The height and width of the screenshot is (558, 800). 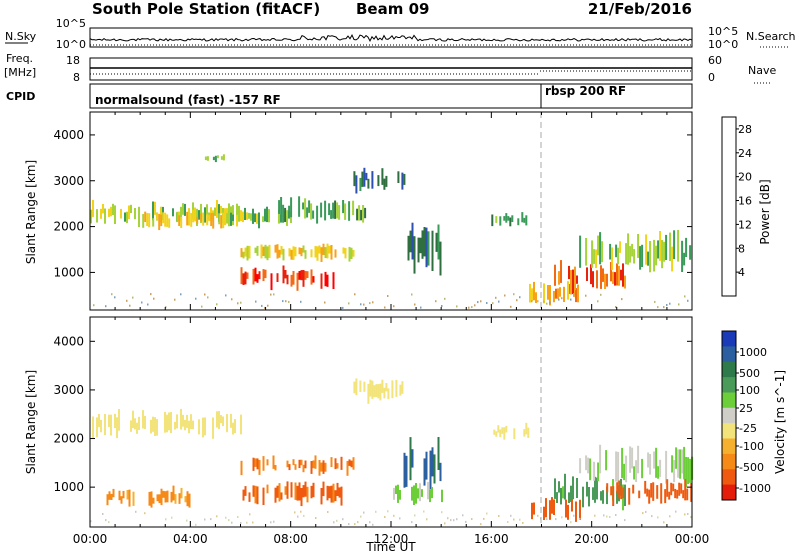 What do you see at coordinates (741, 248) in the screenshot?
I see `power-colorbar-tick-label: 8` at bounding box center [741, 248].